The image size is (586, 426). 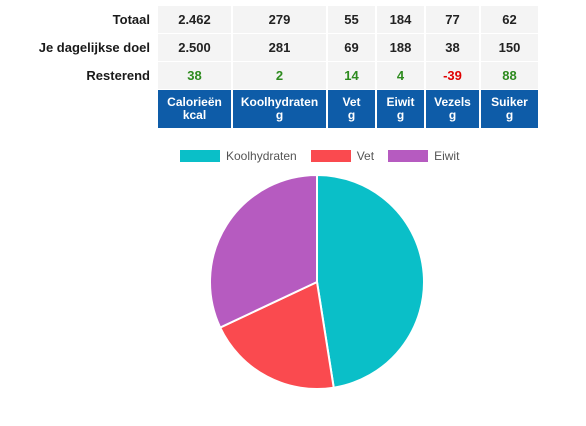 I want to click on cell-koolhydraten: 279, so click(x=279, y=20).